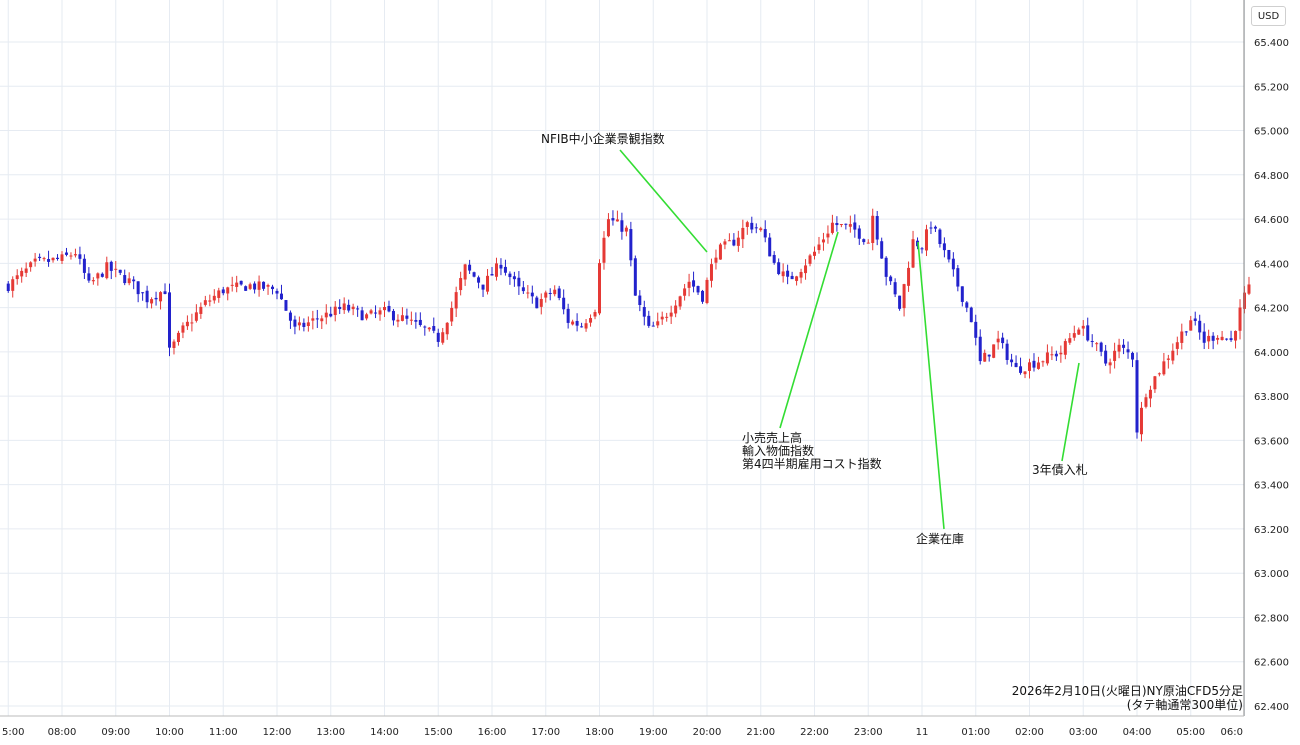  What do you see at coordinates (1190, 732) in the screenshot?
I see `time-tick-label: 05:00` at bounding box center [1190, 732].